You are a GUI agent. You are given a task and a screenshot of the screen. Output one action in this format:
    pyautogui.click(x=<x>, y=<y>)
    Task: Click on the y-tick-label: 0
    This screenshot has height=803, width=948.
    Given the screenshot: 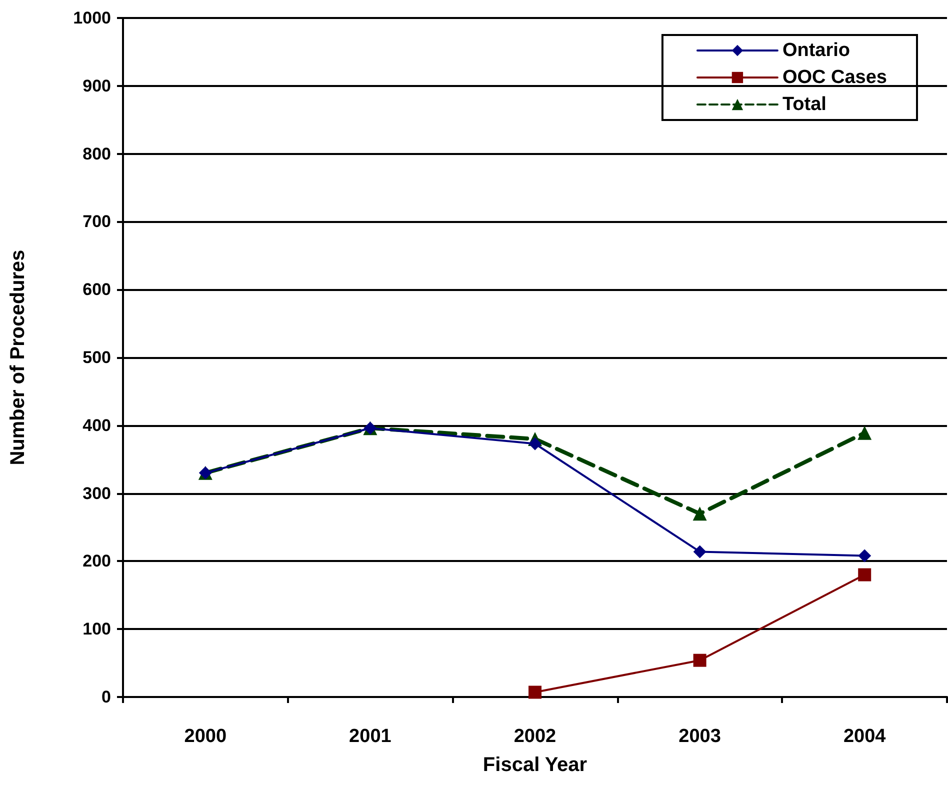 What is the action you would take?
    pyautogui.click(x=106, y=697)
    